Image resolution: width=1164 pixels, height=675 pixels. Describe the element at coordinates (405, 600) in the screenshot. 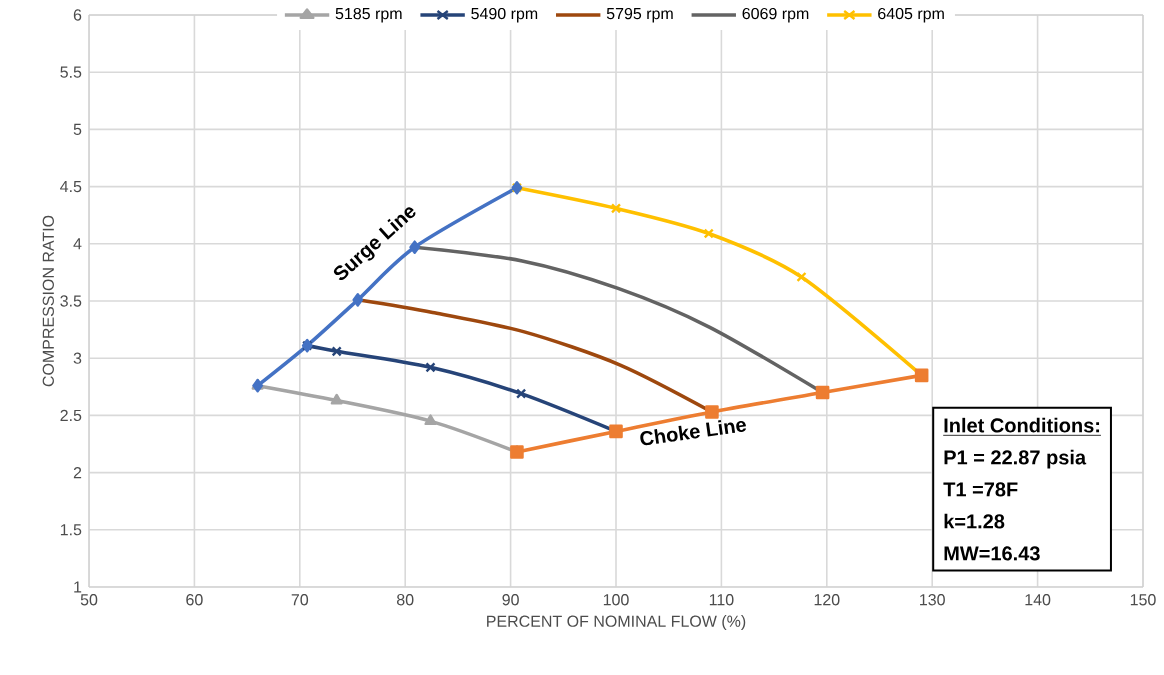

I see `x-tick-label: 80` at that location.